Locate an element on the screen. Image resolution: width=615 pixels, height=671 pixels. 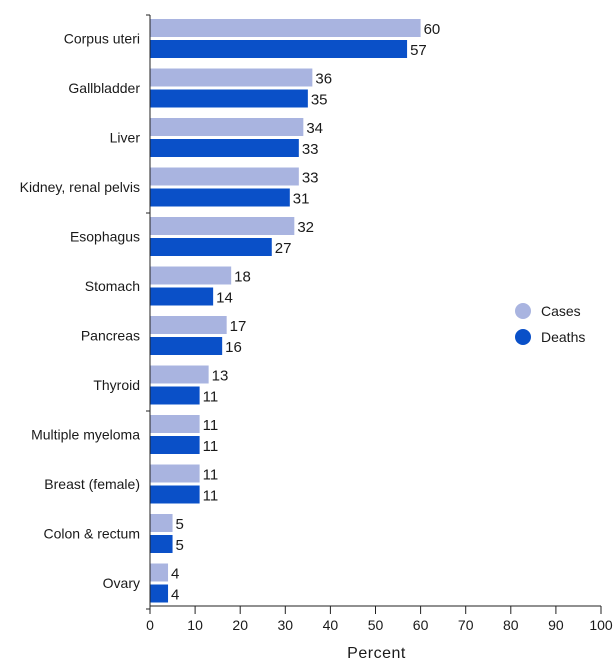
data-label-cases-2: 34 is located at coordinates (314, 128).